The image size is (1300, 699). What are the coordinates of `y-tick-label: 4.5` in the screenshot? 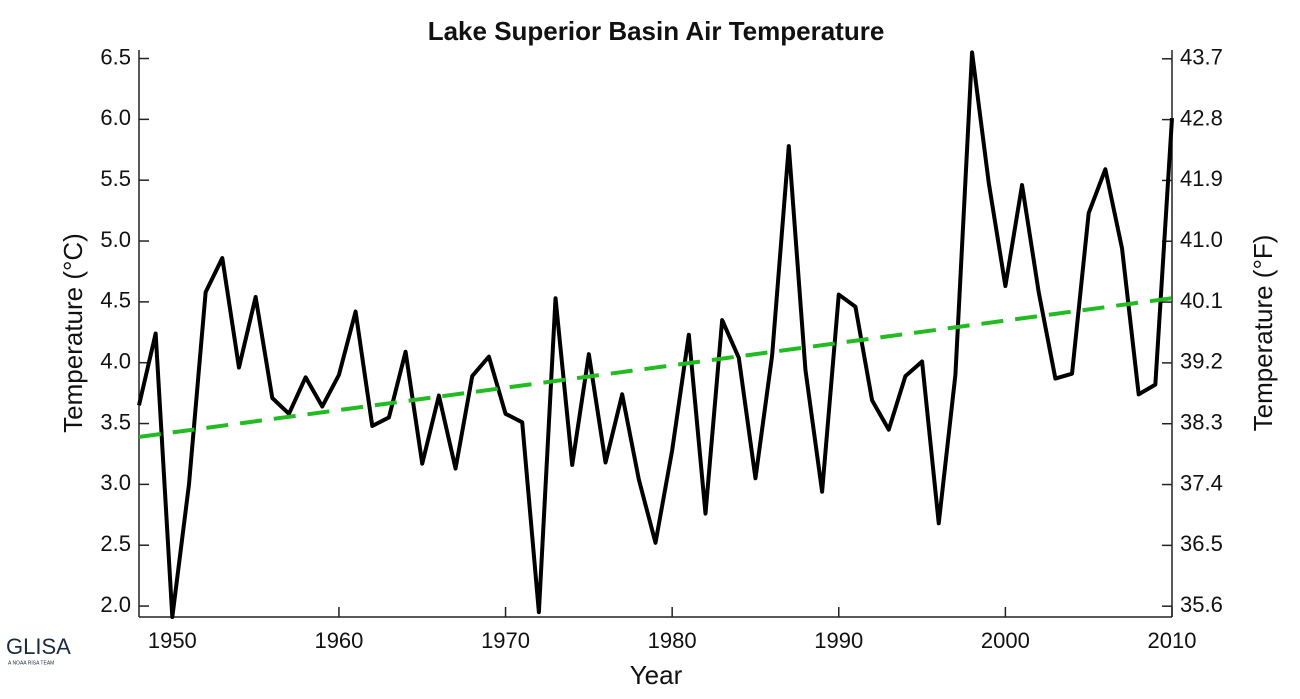 It's located at (115, 300).